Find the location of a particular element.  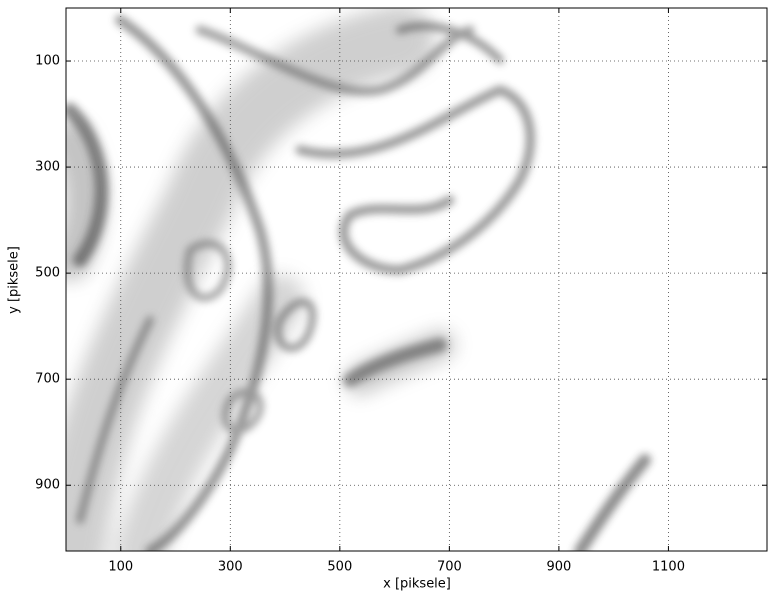

y-tick-label: 500 is located at coordinates (47, 273).